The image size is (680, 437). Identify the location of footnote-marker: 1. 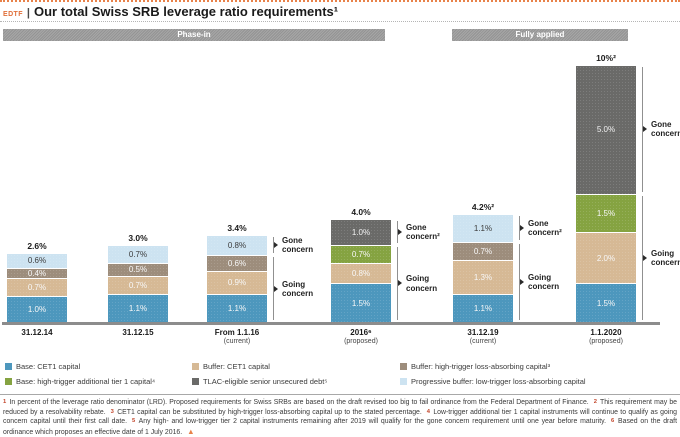
(5, 402).